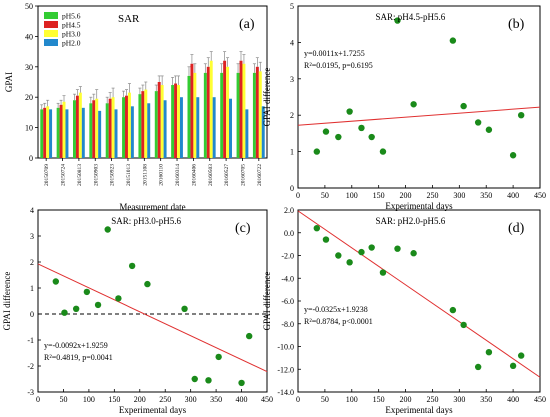 The width and height of the screenshot is (550, 417). Describe the element at coordinates (289, 210) in the screenshot. I see `y-tick-label: 2.0` at that location.